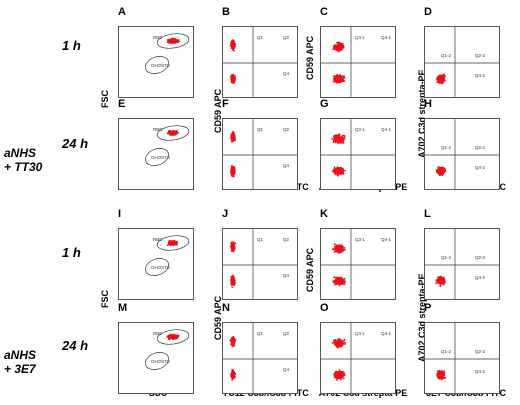 This screenshot has width=520, height=405. Describe the element at coordinates (20, 362) in the screenshot. I see `group-label-3e7: aNHS + 3E7` at that location.